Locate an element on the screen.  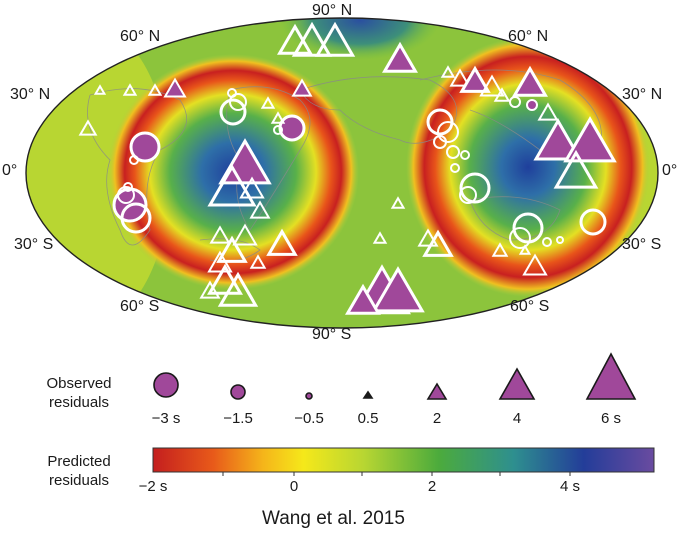
predicted-title-line1: Predicted is located at coordinates (79, 461).